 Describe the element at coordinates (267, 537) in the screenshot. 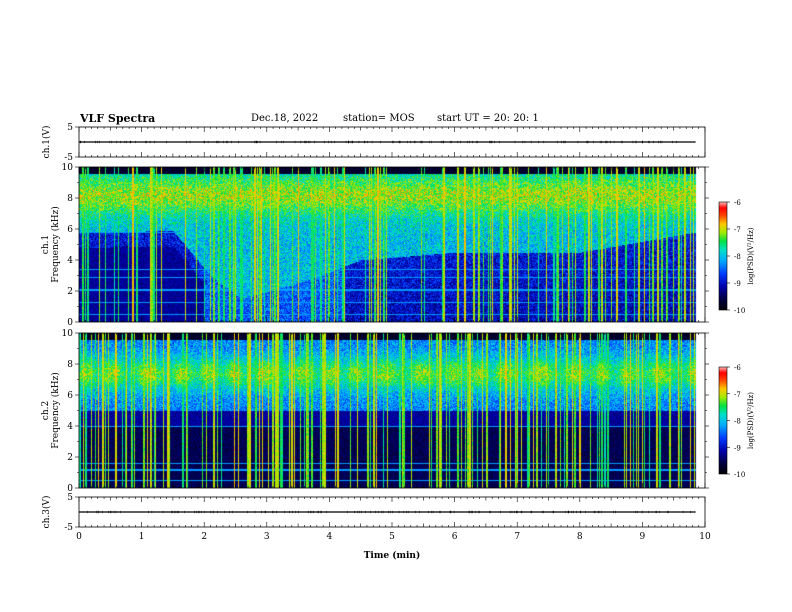

I see `x-tick-label: 3` at that location.